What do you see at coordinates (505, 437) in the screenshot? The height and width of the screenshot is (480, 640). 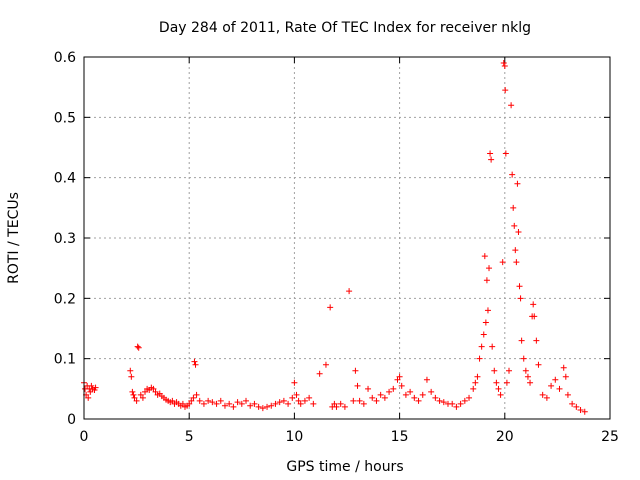 I see `x-tick-label: 20` at bounding box center [505, 437].